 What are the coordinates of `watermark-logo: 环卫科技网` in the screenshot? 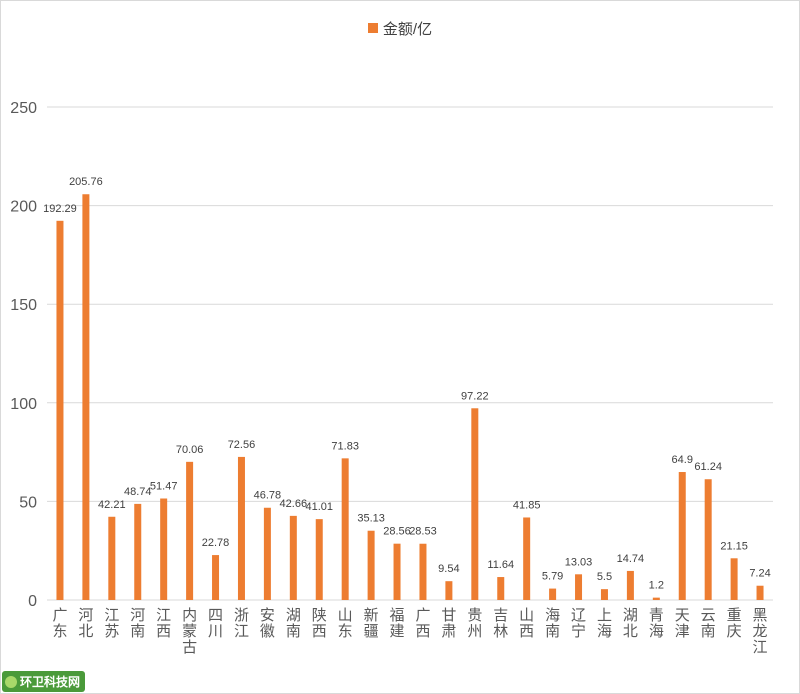 It's located at (44, 681).